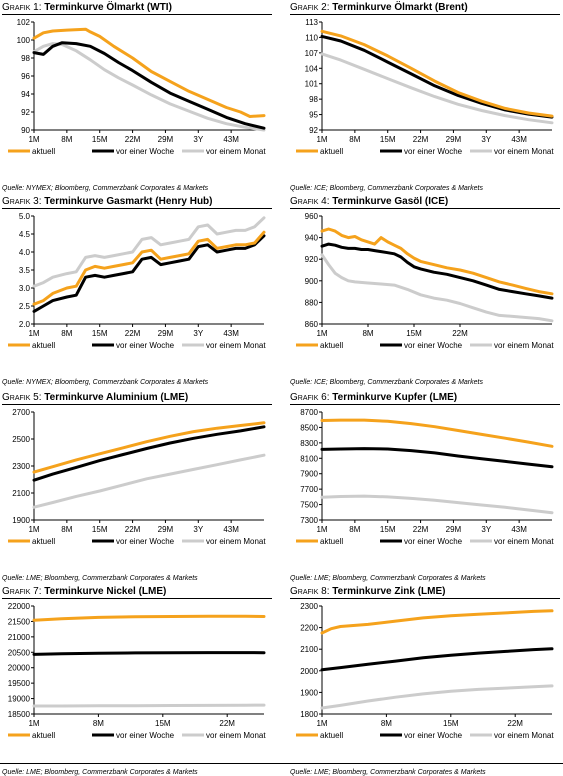  What do you see at coordinates (312, 238) in the screenshot?
I see `y-tick-label: 940` at bounding box center [312, 238].